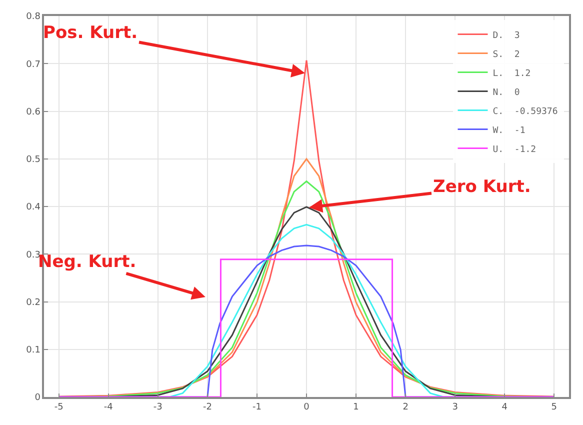 This screenshot has height=425, width=583. I want to click on y-tick-label: 0.7, so click(33, 65).